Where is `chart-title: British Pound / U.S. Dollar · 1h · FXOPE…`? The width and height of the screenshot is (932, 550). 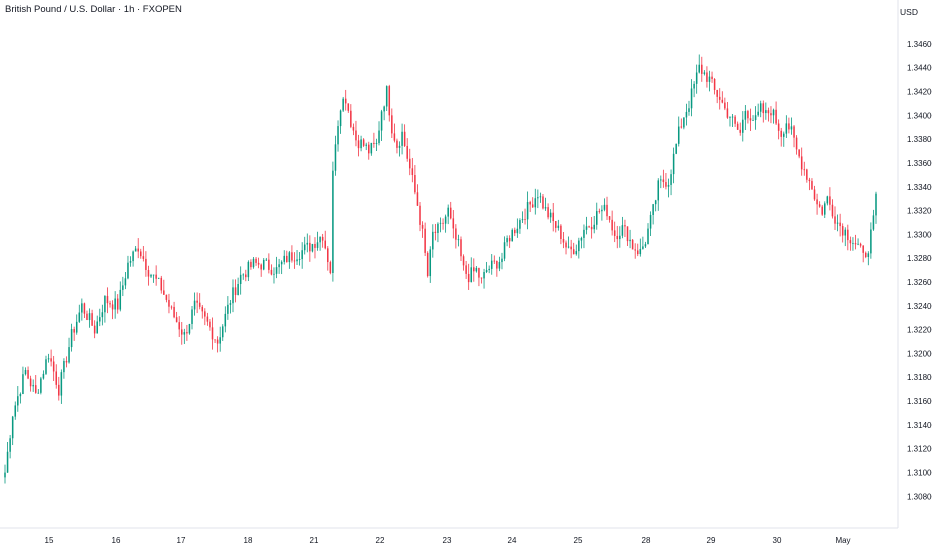 chart-title: British Pound / U.S. Dollar · 1h · FXOPE… is located at coordinates (93, 9).